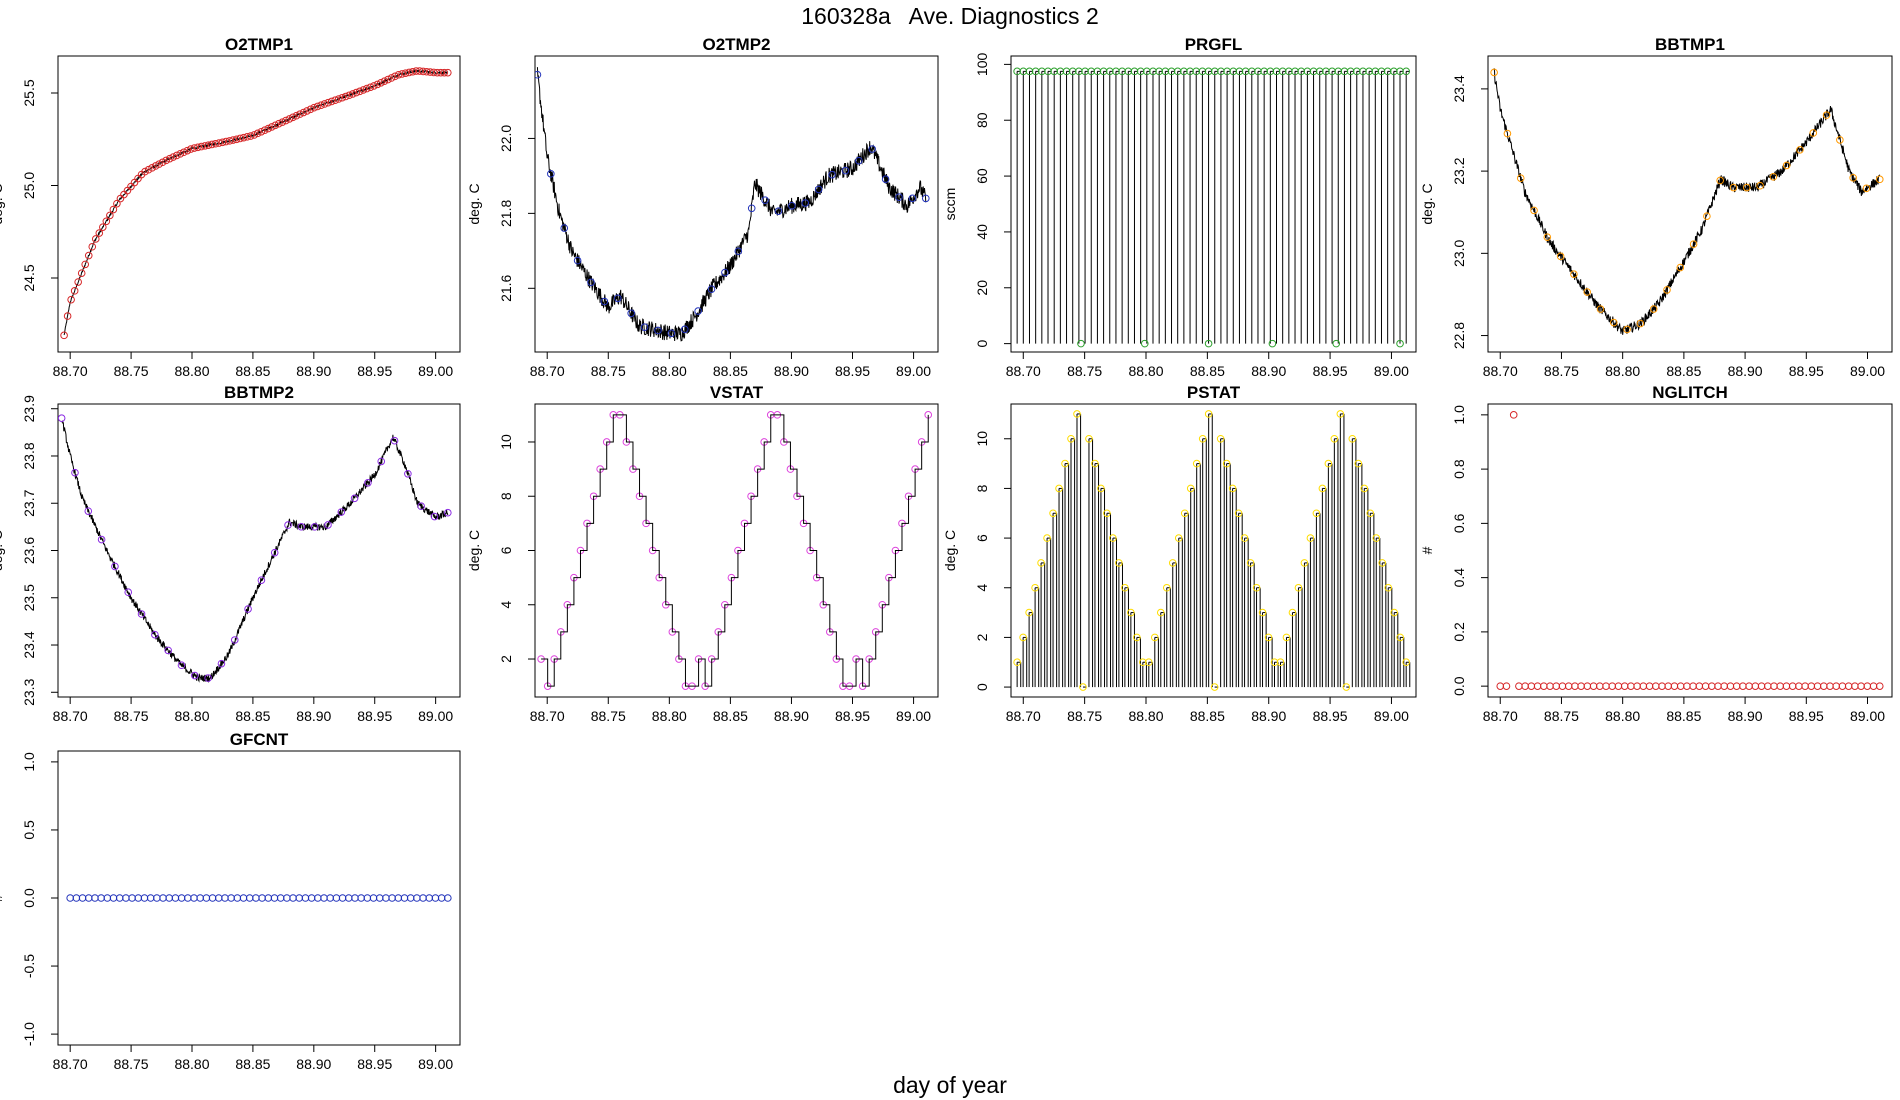 The image size is (1900, 1100). What do you see at coordinates (259, 739) in the screenshot?
I see `panel-title: GFCNT` at bounding box center [259, 739].